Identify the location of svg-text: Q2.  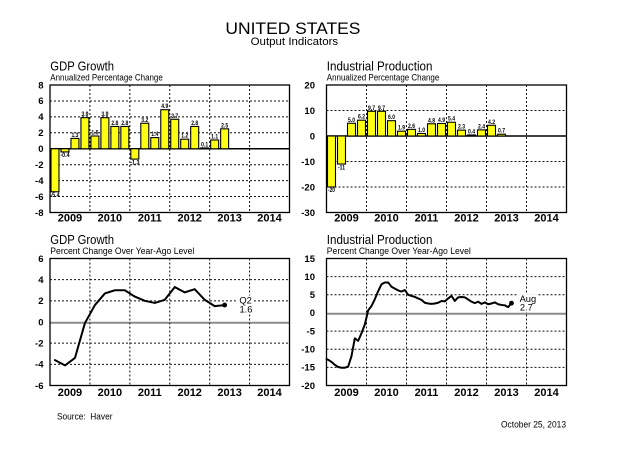
(245, 300).